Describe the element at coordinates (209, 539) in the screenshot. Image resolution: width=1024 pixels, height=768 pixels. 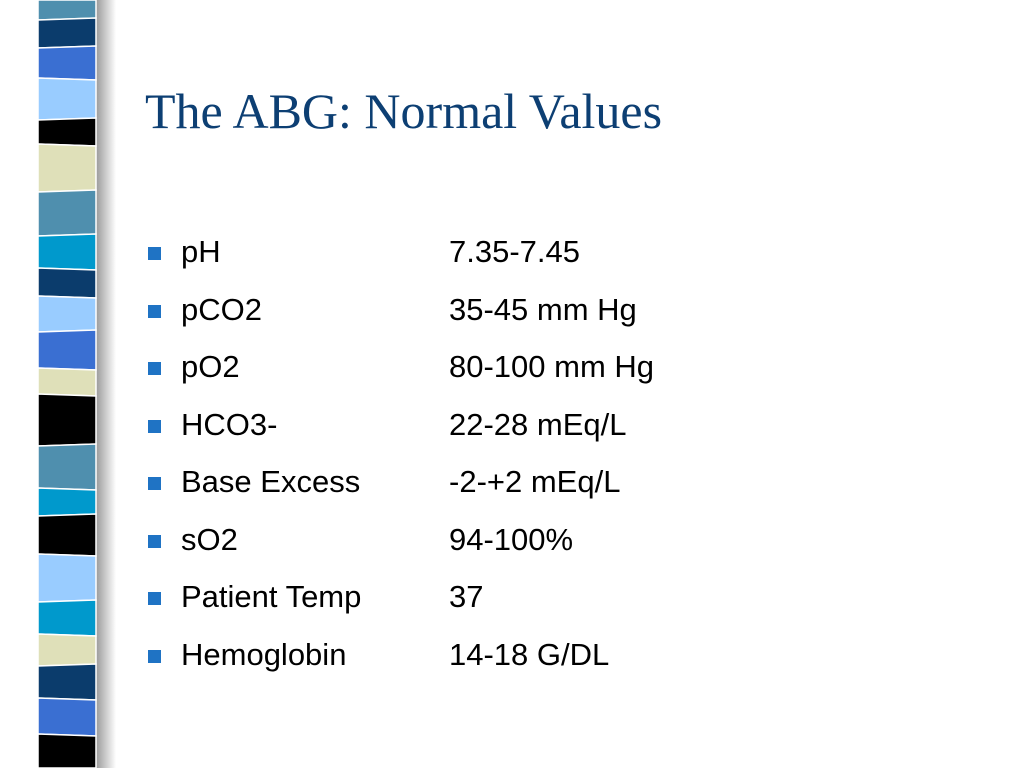
I see `item-label: sO2` at that location.